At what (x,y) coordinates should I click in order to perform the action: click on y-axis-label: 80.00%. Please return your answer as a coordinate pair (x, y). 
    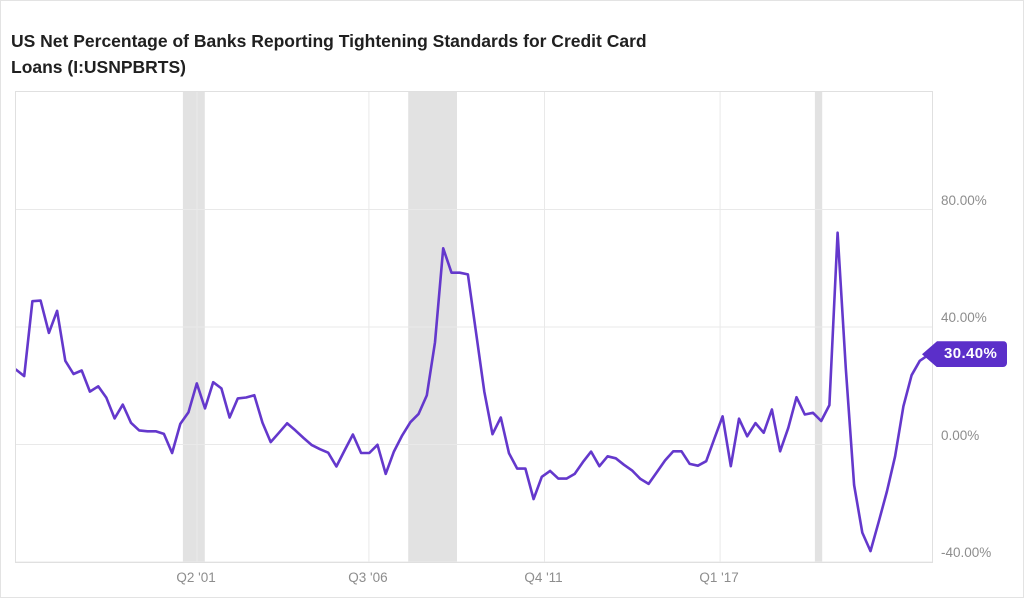
    Looking at the image, I should click on (964, 200).